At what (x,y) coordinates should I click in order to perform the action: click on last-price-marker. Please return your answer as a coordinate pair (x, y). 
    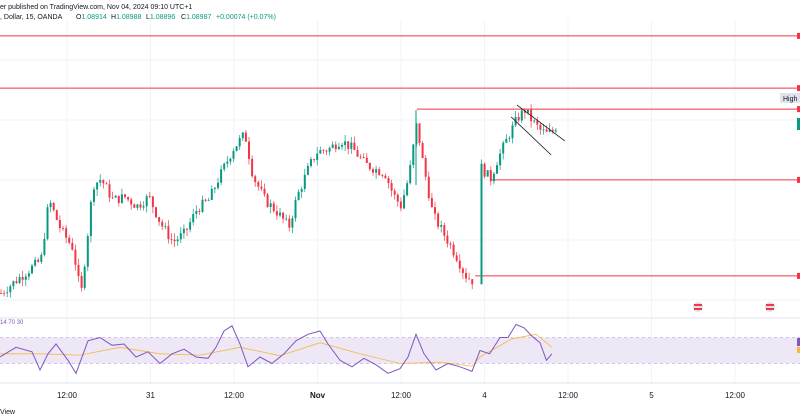
    Looking at the image, I should click on (798, 124).